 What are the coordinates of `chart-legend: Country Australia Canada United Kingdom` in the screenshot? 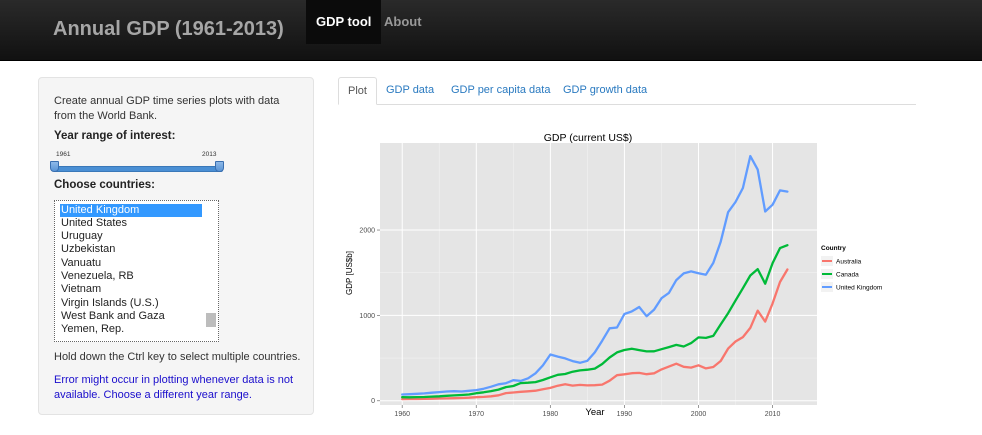 It's located at (851, 268).